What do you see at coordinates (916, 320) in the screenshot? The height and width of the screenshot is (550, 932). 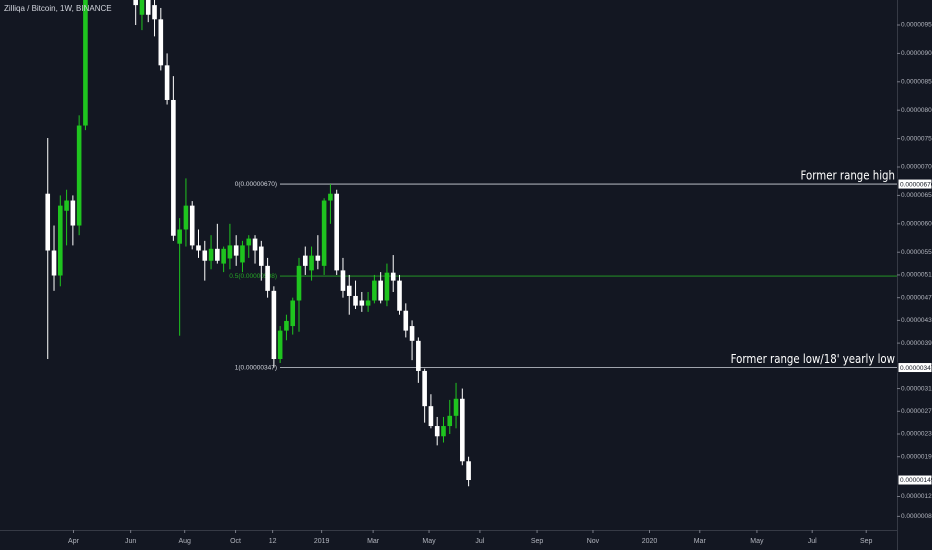 I see `y-tick-label: 0.00000430` at bounding box center [916, 320].